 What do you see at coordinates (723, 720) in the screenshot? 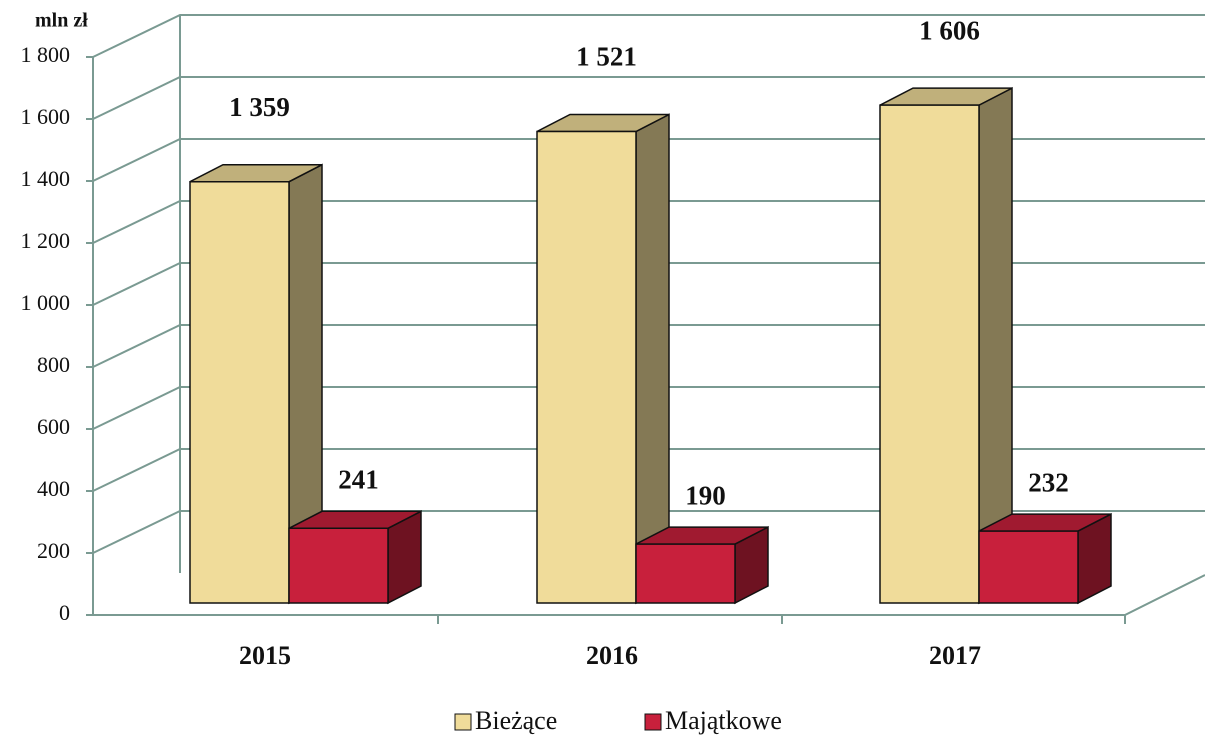
I see `legend-label: Majątkowe` at bounding box center [723, 720].